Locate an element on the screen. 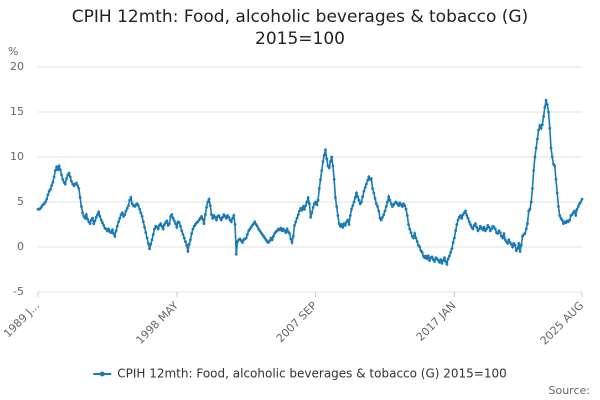 The width and height of the screenshot is (600, 400). y-tick-label: 0 is located at coordinates (20, 246).